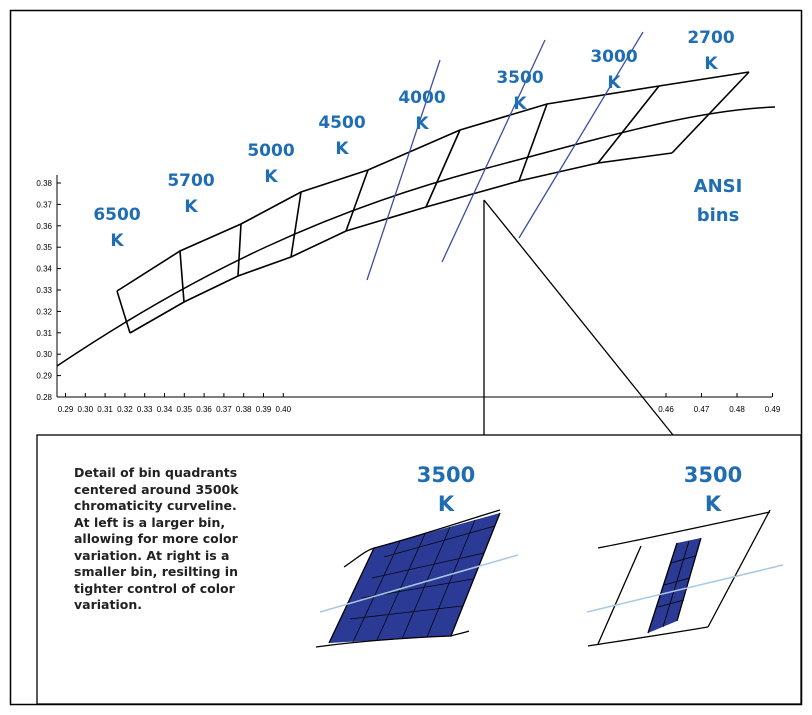 This screenshot has height=715, width=812. I want to click on curve-light-right, so click(685, 588).